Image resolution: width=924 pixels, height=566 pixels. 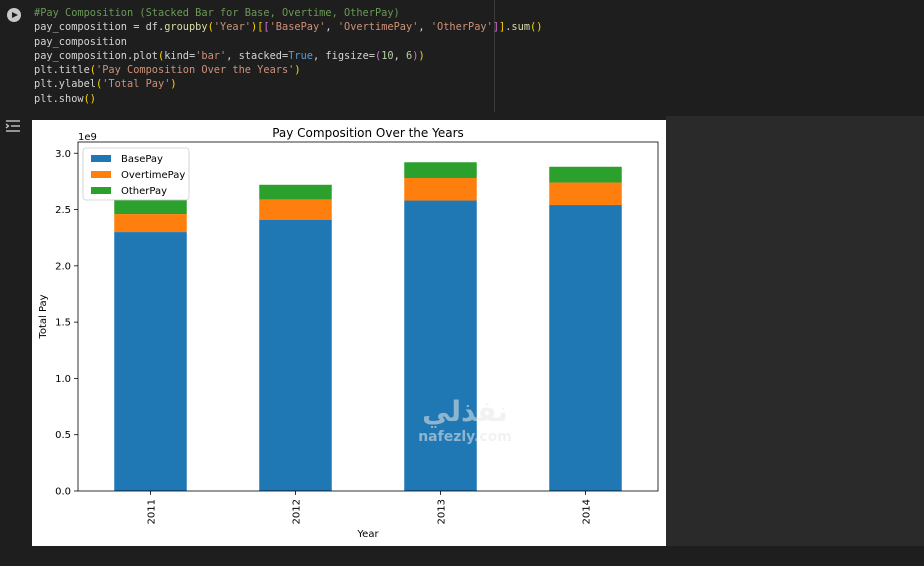 What do you see at coordinates (101, 158) in the screenshot?
I see `legend-swatch-basepay` at bounding box center [101, 158].